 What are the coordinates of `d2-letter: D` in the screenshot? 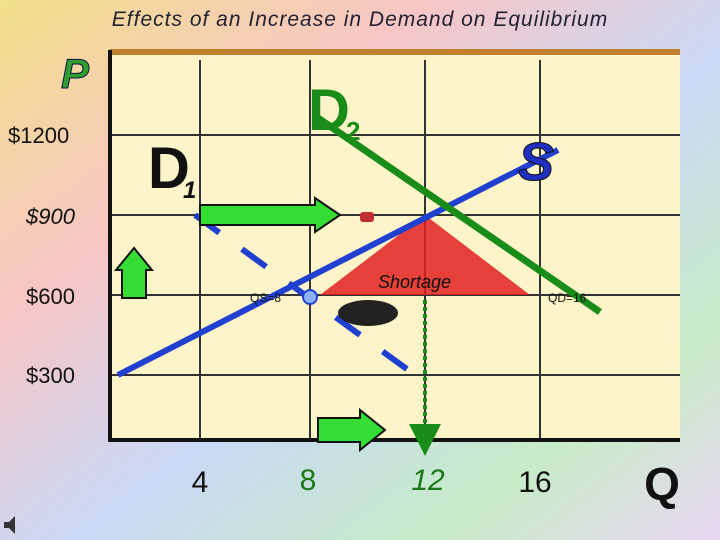 It's located at (329, 110).